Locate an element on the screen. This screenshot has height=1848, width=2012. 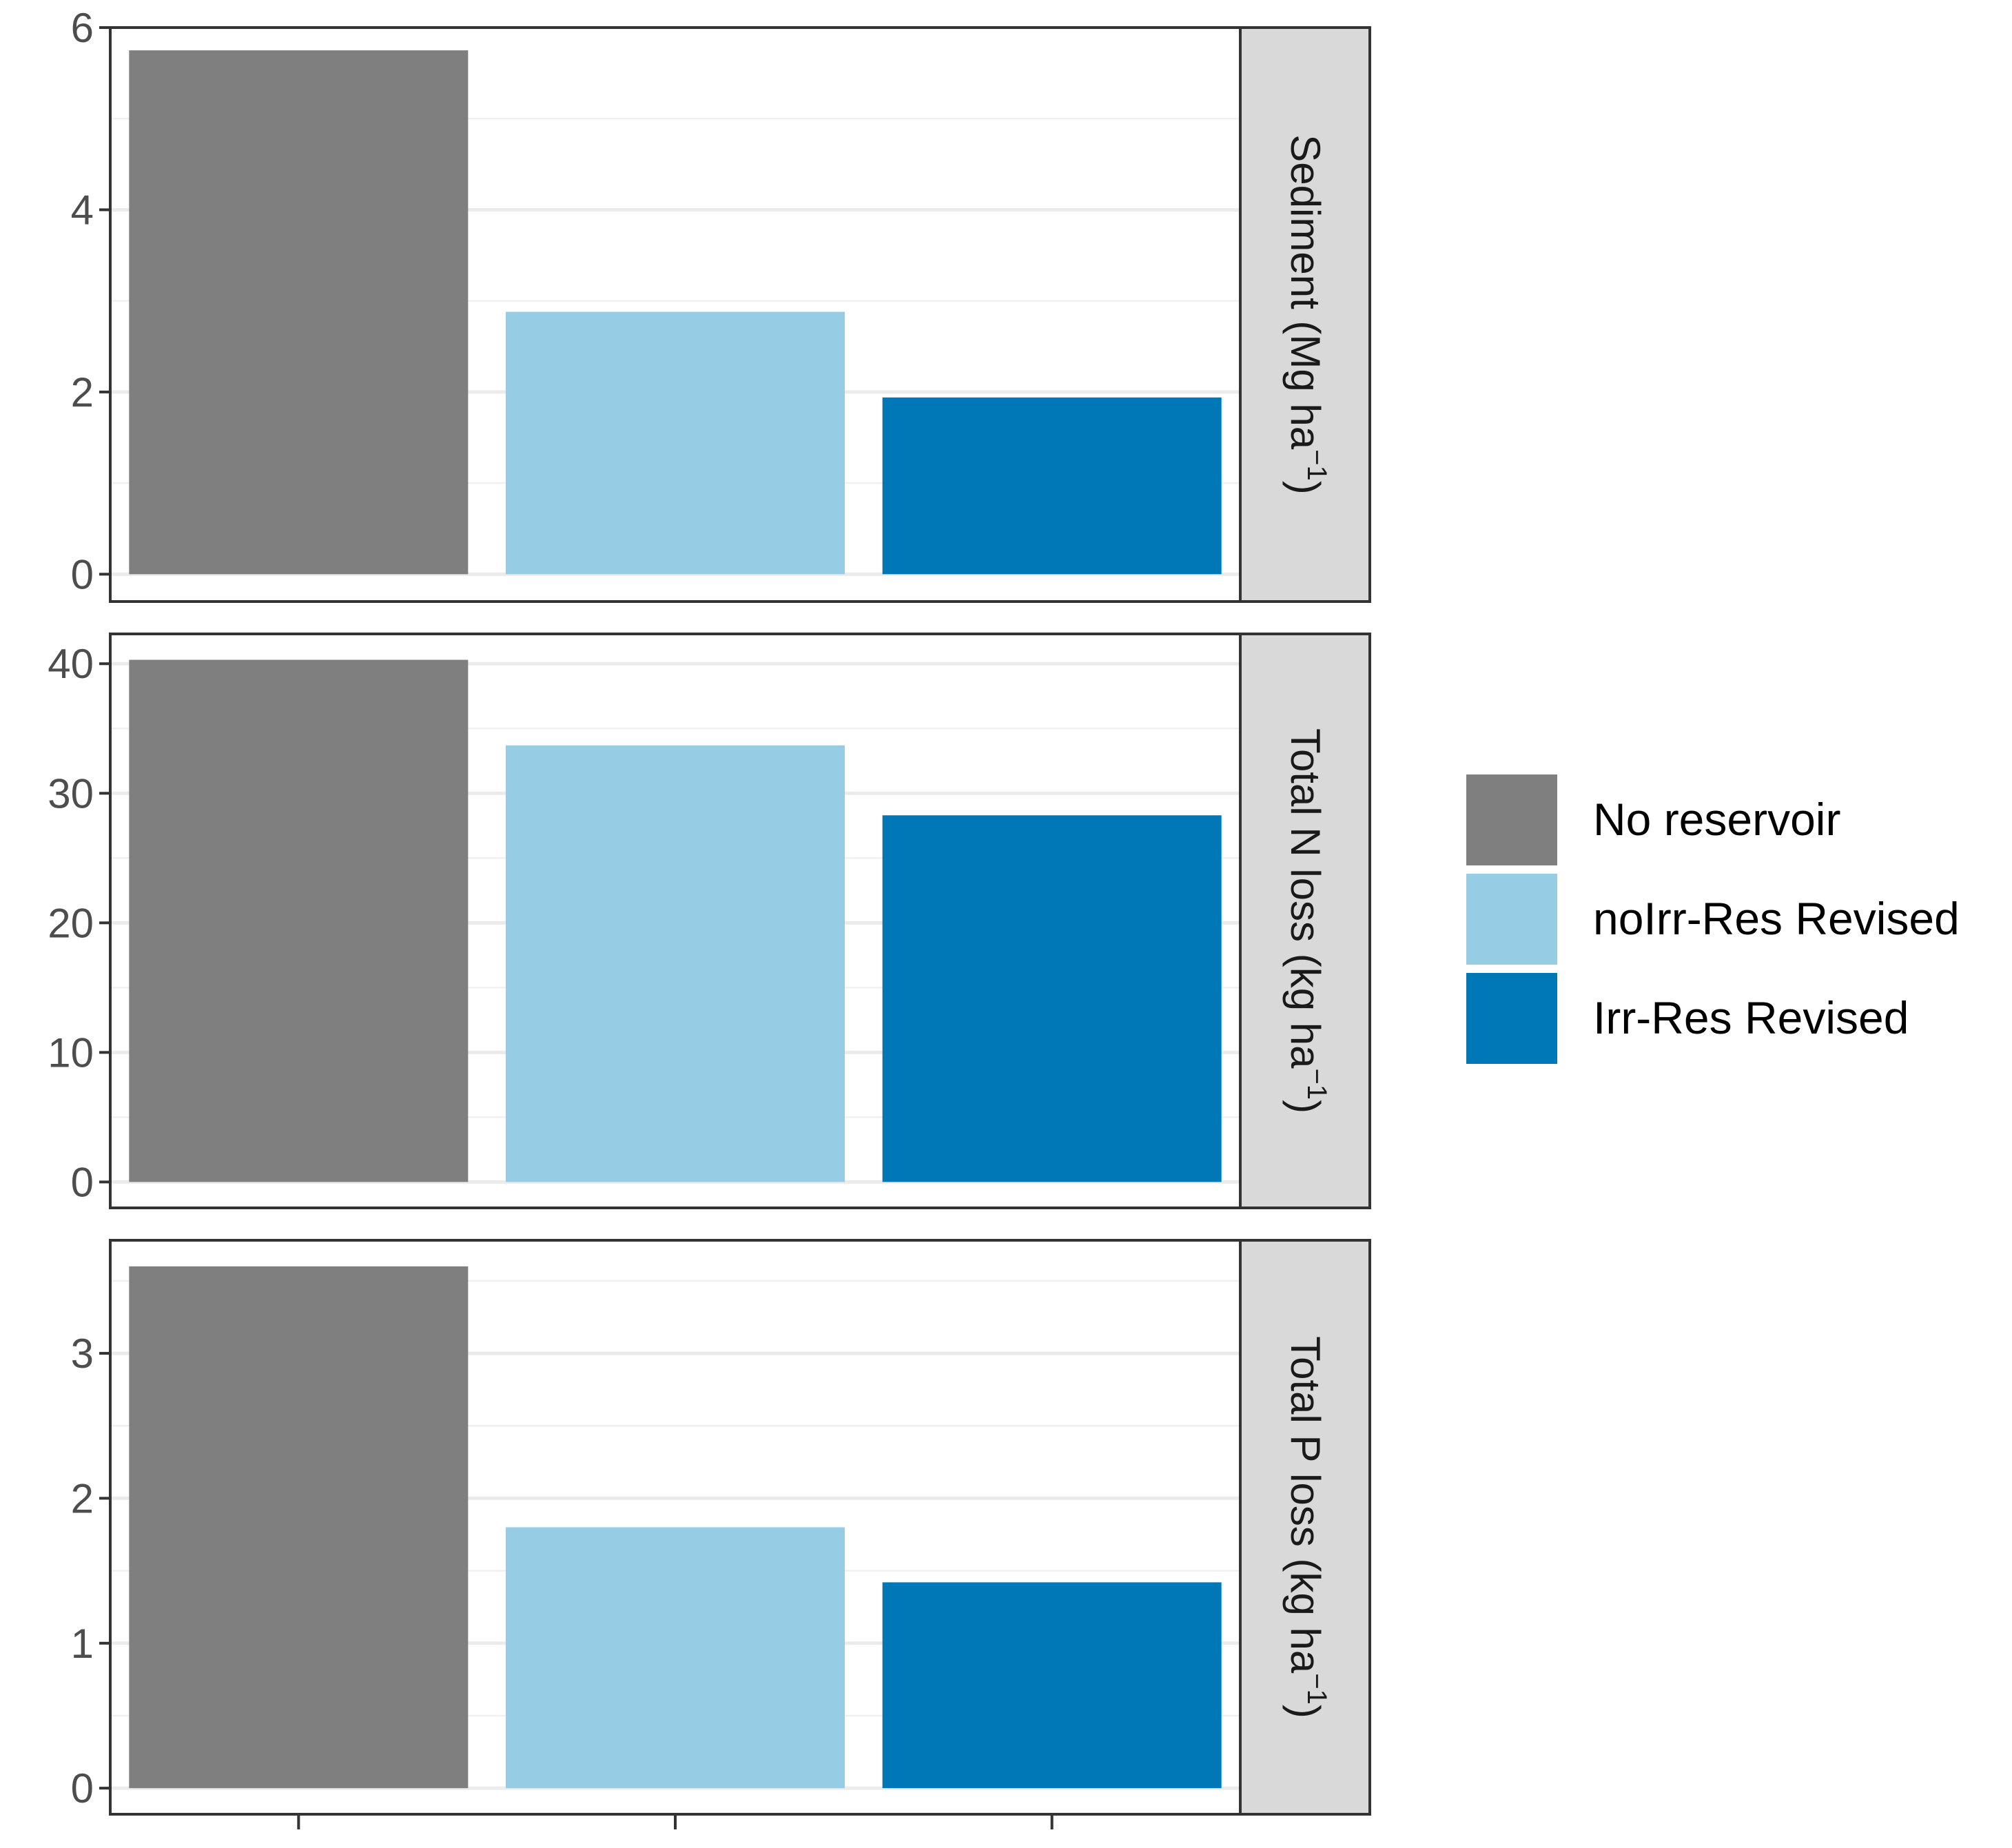
y-tick-label: 40 is located at coordinates (71, 664).